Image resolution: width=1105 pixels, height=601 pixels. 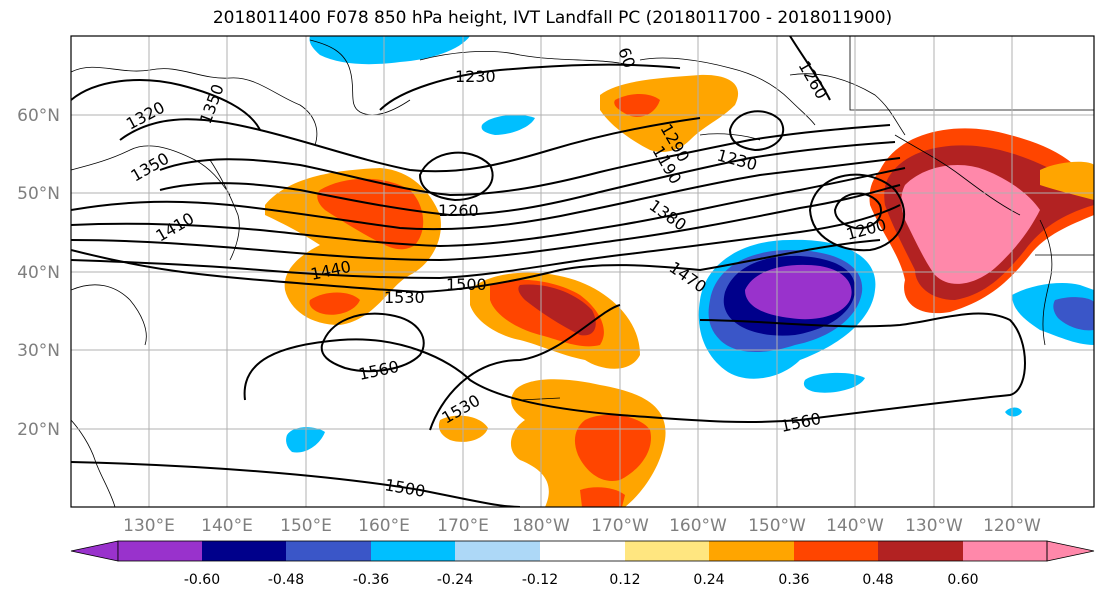 What do you see at coordinates (1013, 412) in the screenshot?
I see `ivt-negative-region-small3` at bounding box center [1013, 412].